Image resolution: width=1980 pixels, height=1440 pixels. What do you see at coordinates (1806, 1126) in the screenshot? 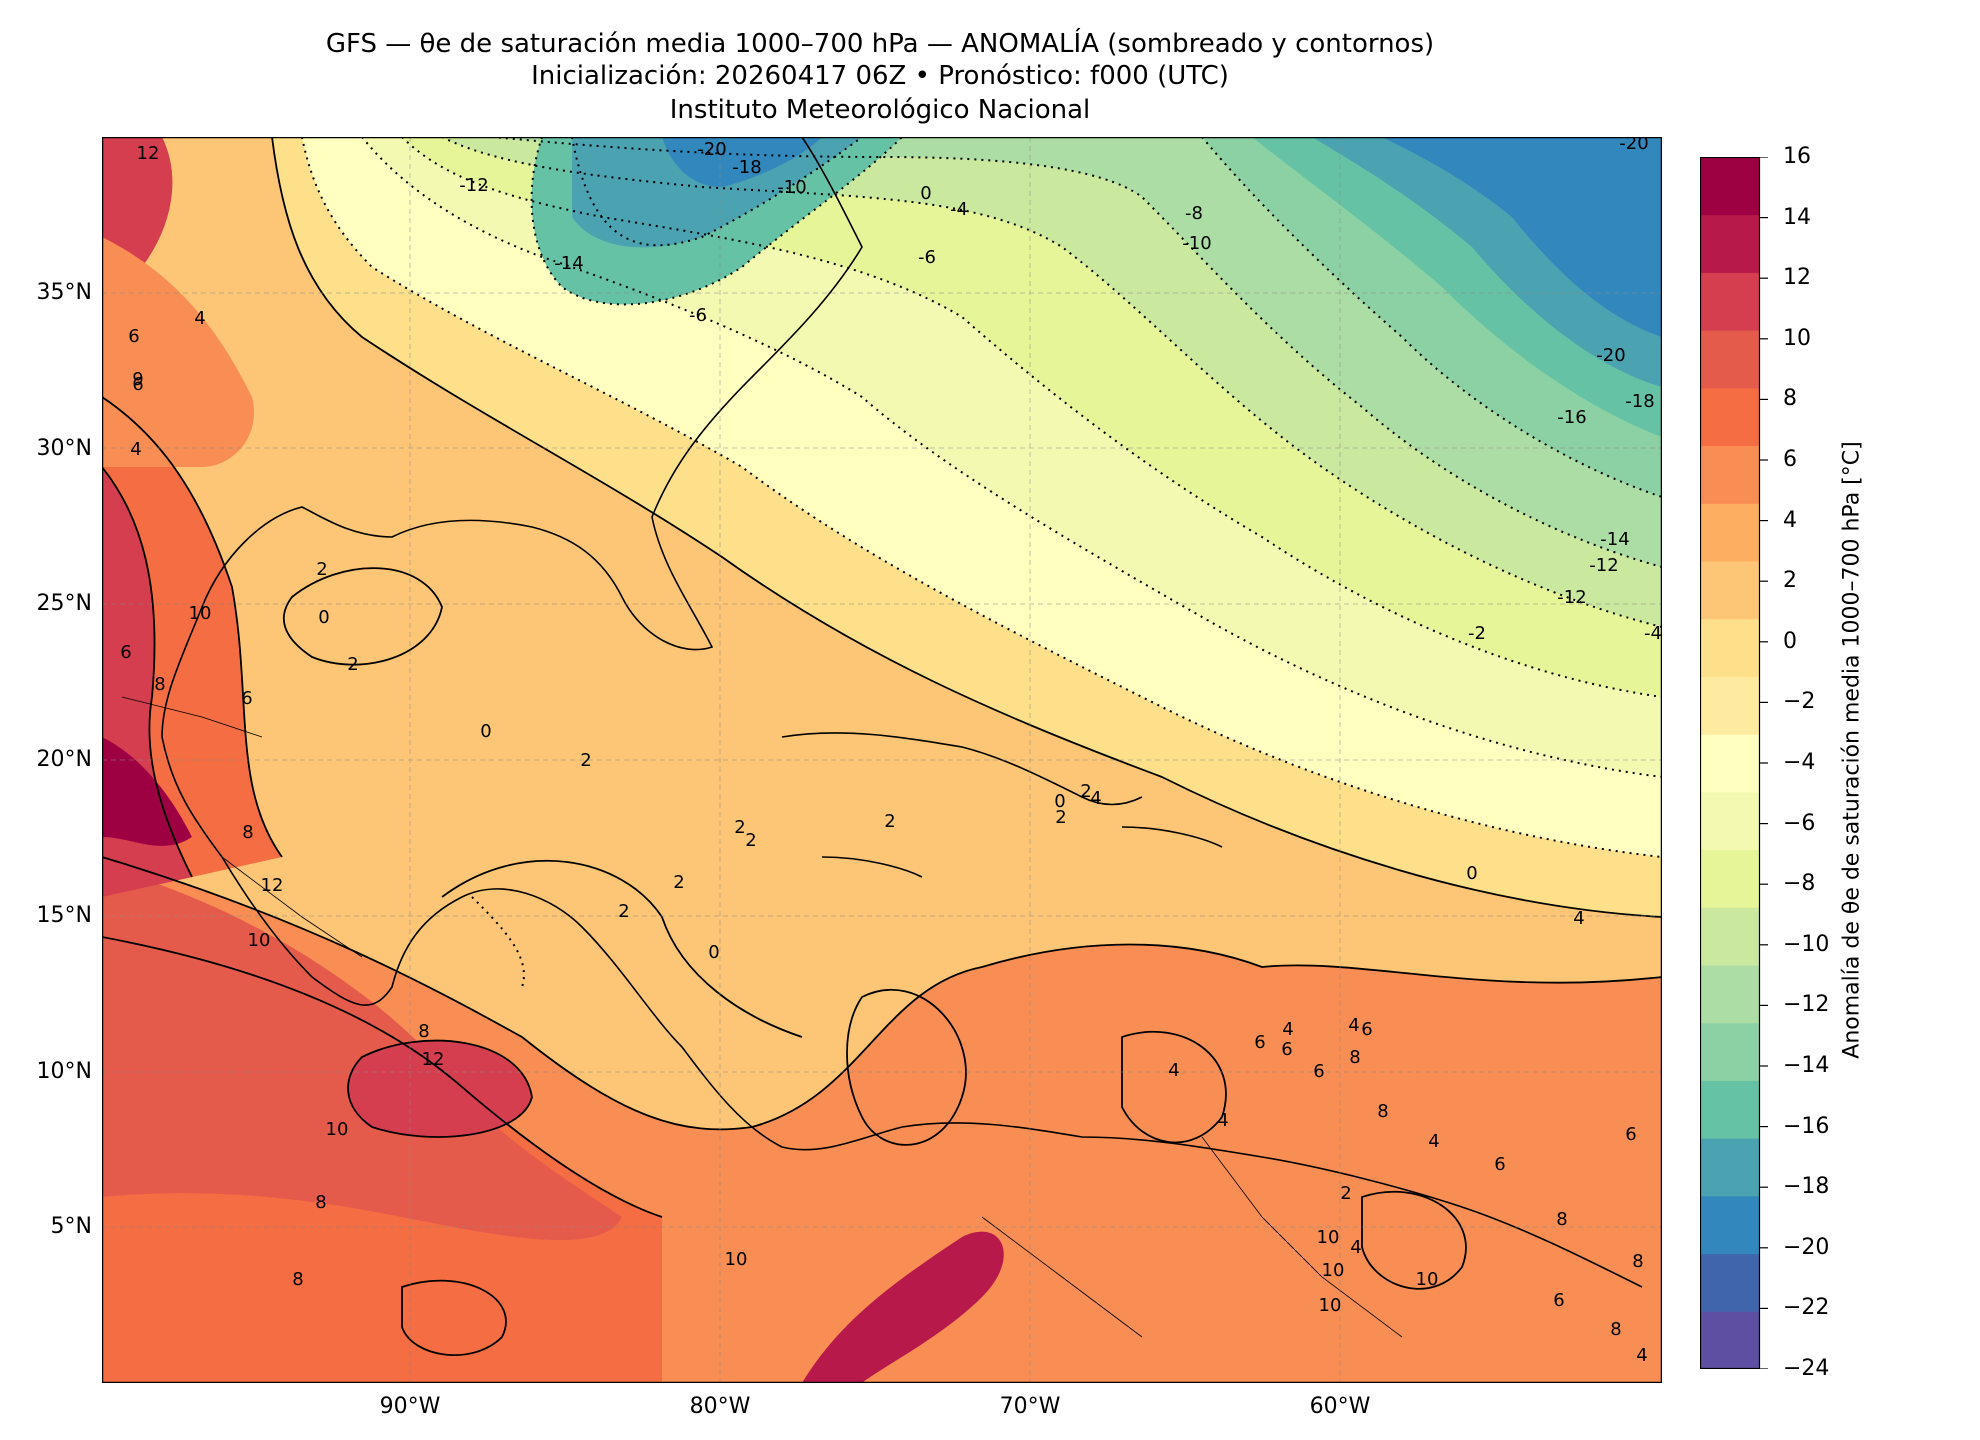
I see `colorbar-tick-label: −16` at bounding box center [1806, 1126].